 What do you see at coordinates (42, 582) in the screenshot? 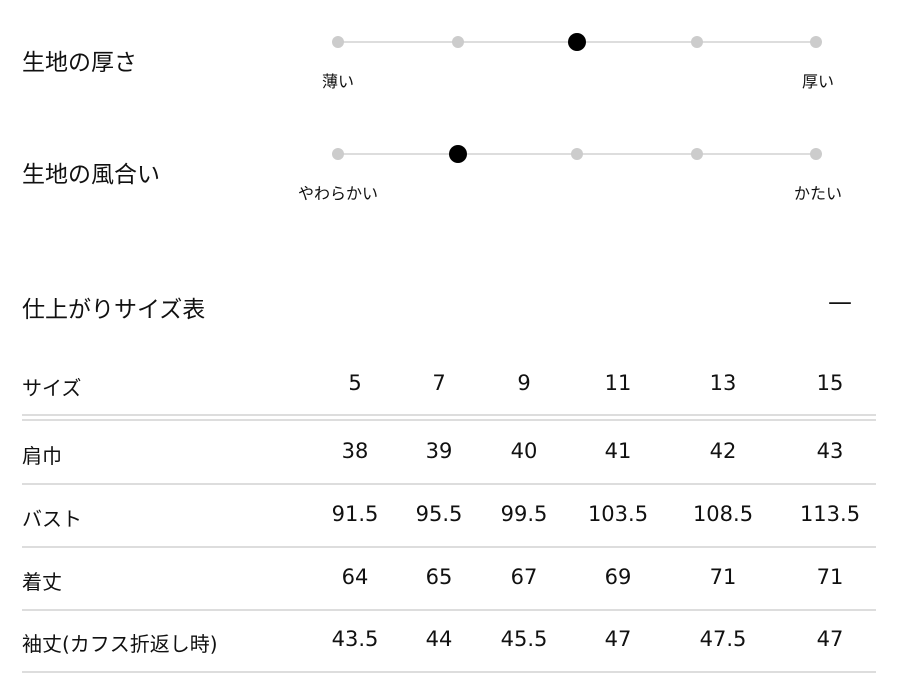
I see `table-row-label: 着丈` at bounding box center [42, 582].